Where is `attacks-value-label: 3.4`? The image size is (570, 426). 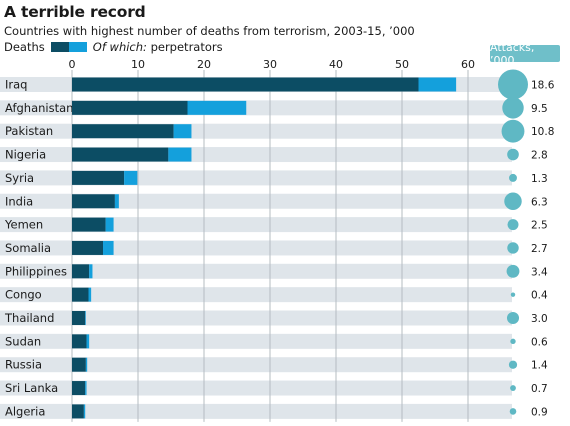
attacks-value-label: 3.4 is located at coordinates (539, 272).